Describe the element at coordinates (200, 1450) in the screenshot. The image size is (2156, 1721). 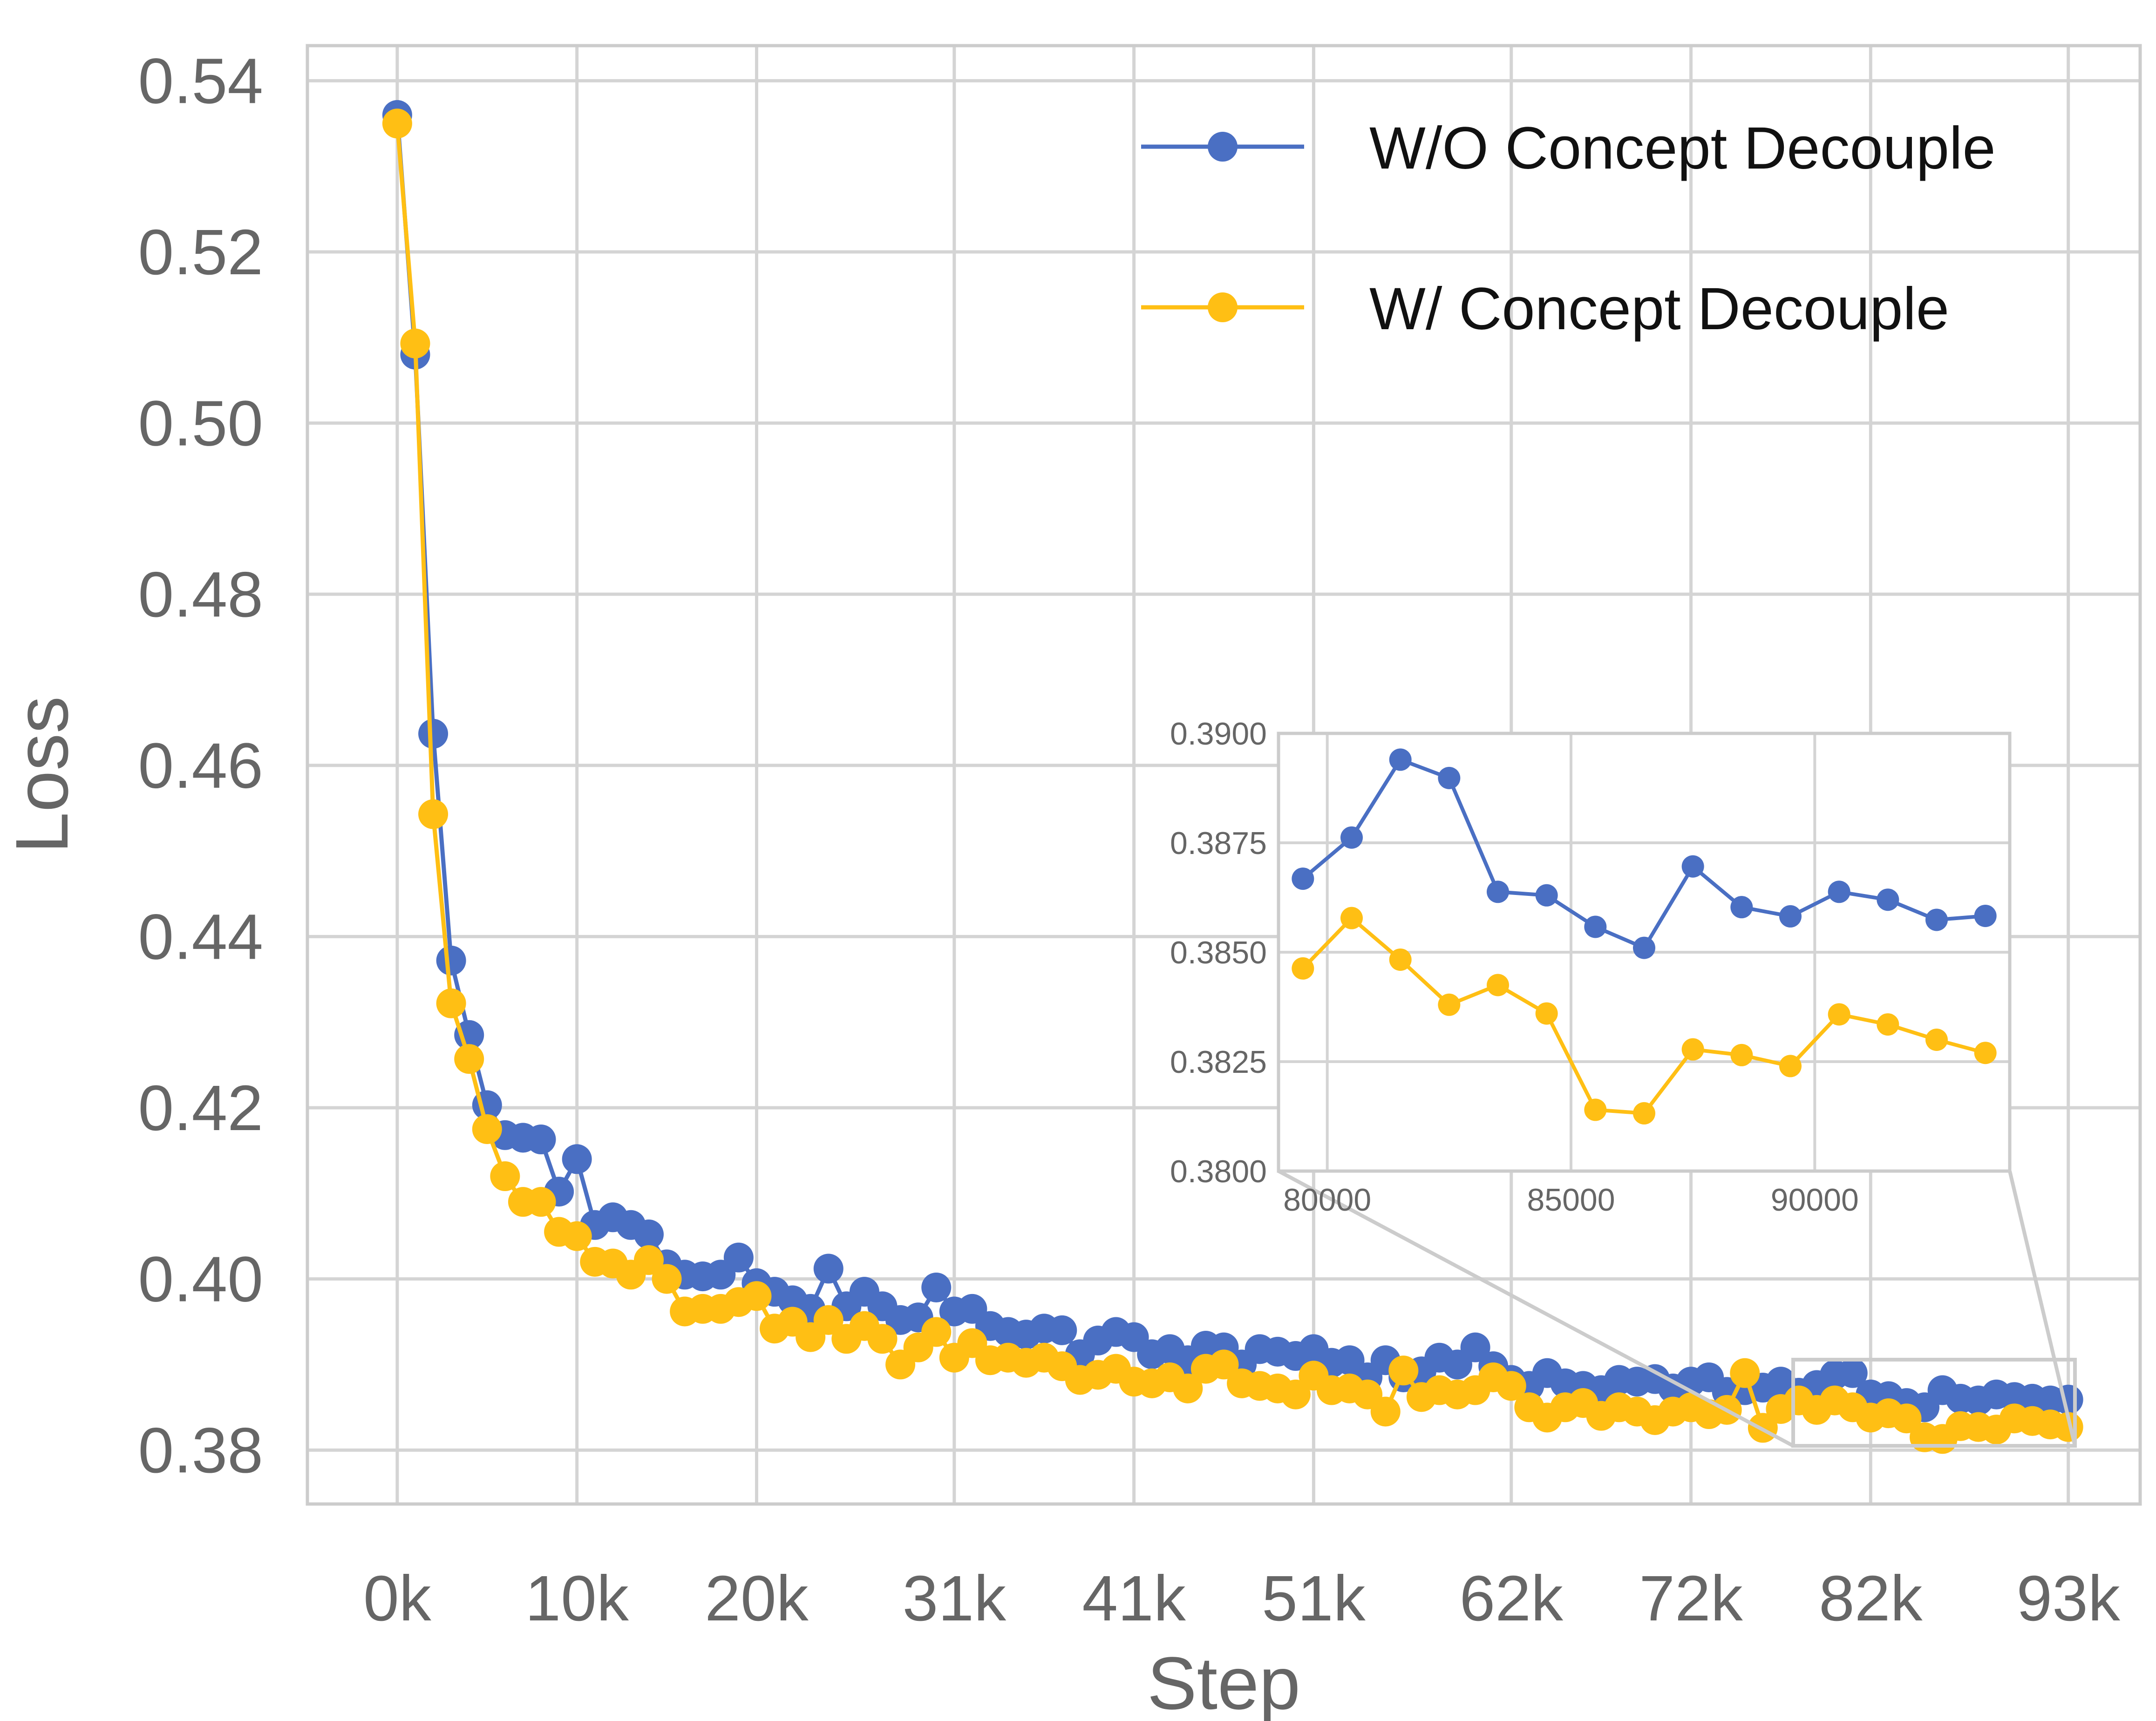
I see `y-tick-label: 0.38` at that location.